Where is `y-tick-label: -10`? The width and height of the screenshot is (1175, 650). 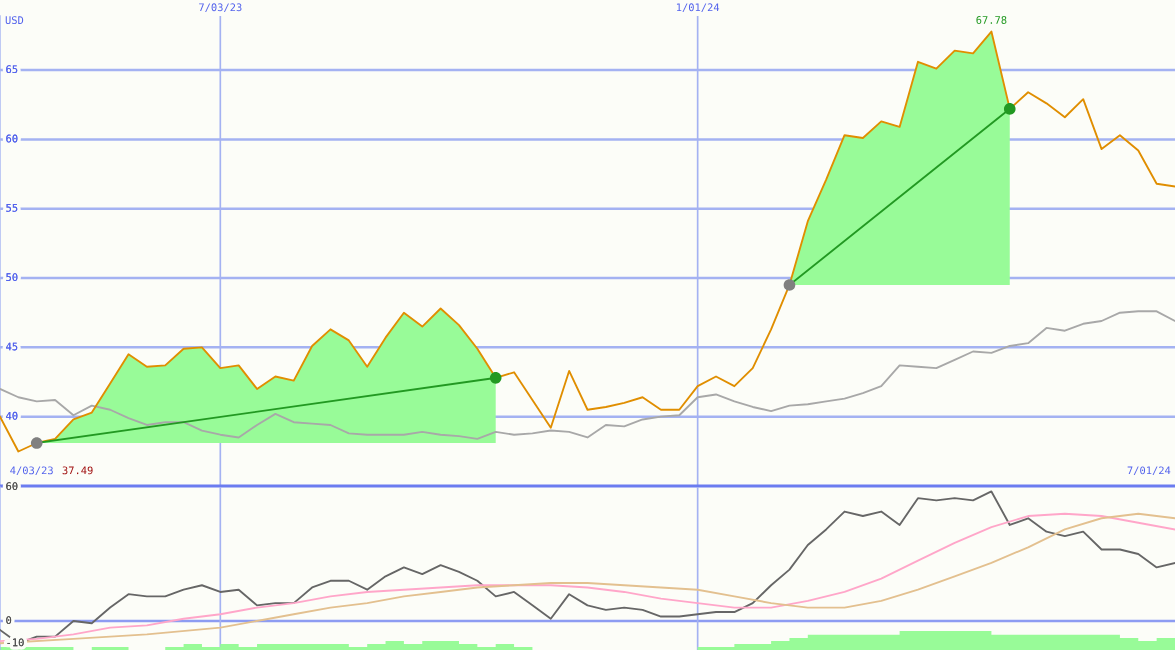 y-tick-label: -10 is located at coordinates (15, 642).